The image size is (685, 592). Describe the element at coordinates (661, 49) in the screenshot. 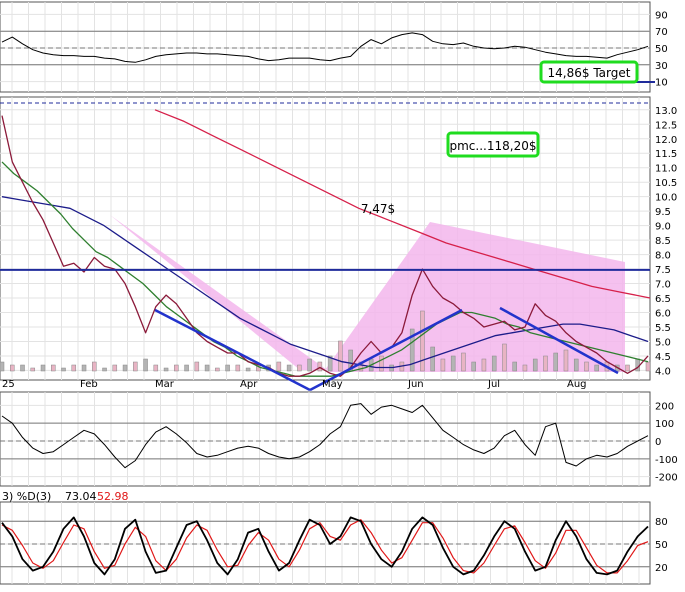

I see `rsi-tick-label: 50` at that location.